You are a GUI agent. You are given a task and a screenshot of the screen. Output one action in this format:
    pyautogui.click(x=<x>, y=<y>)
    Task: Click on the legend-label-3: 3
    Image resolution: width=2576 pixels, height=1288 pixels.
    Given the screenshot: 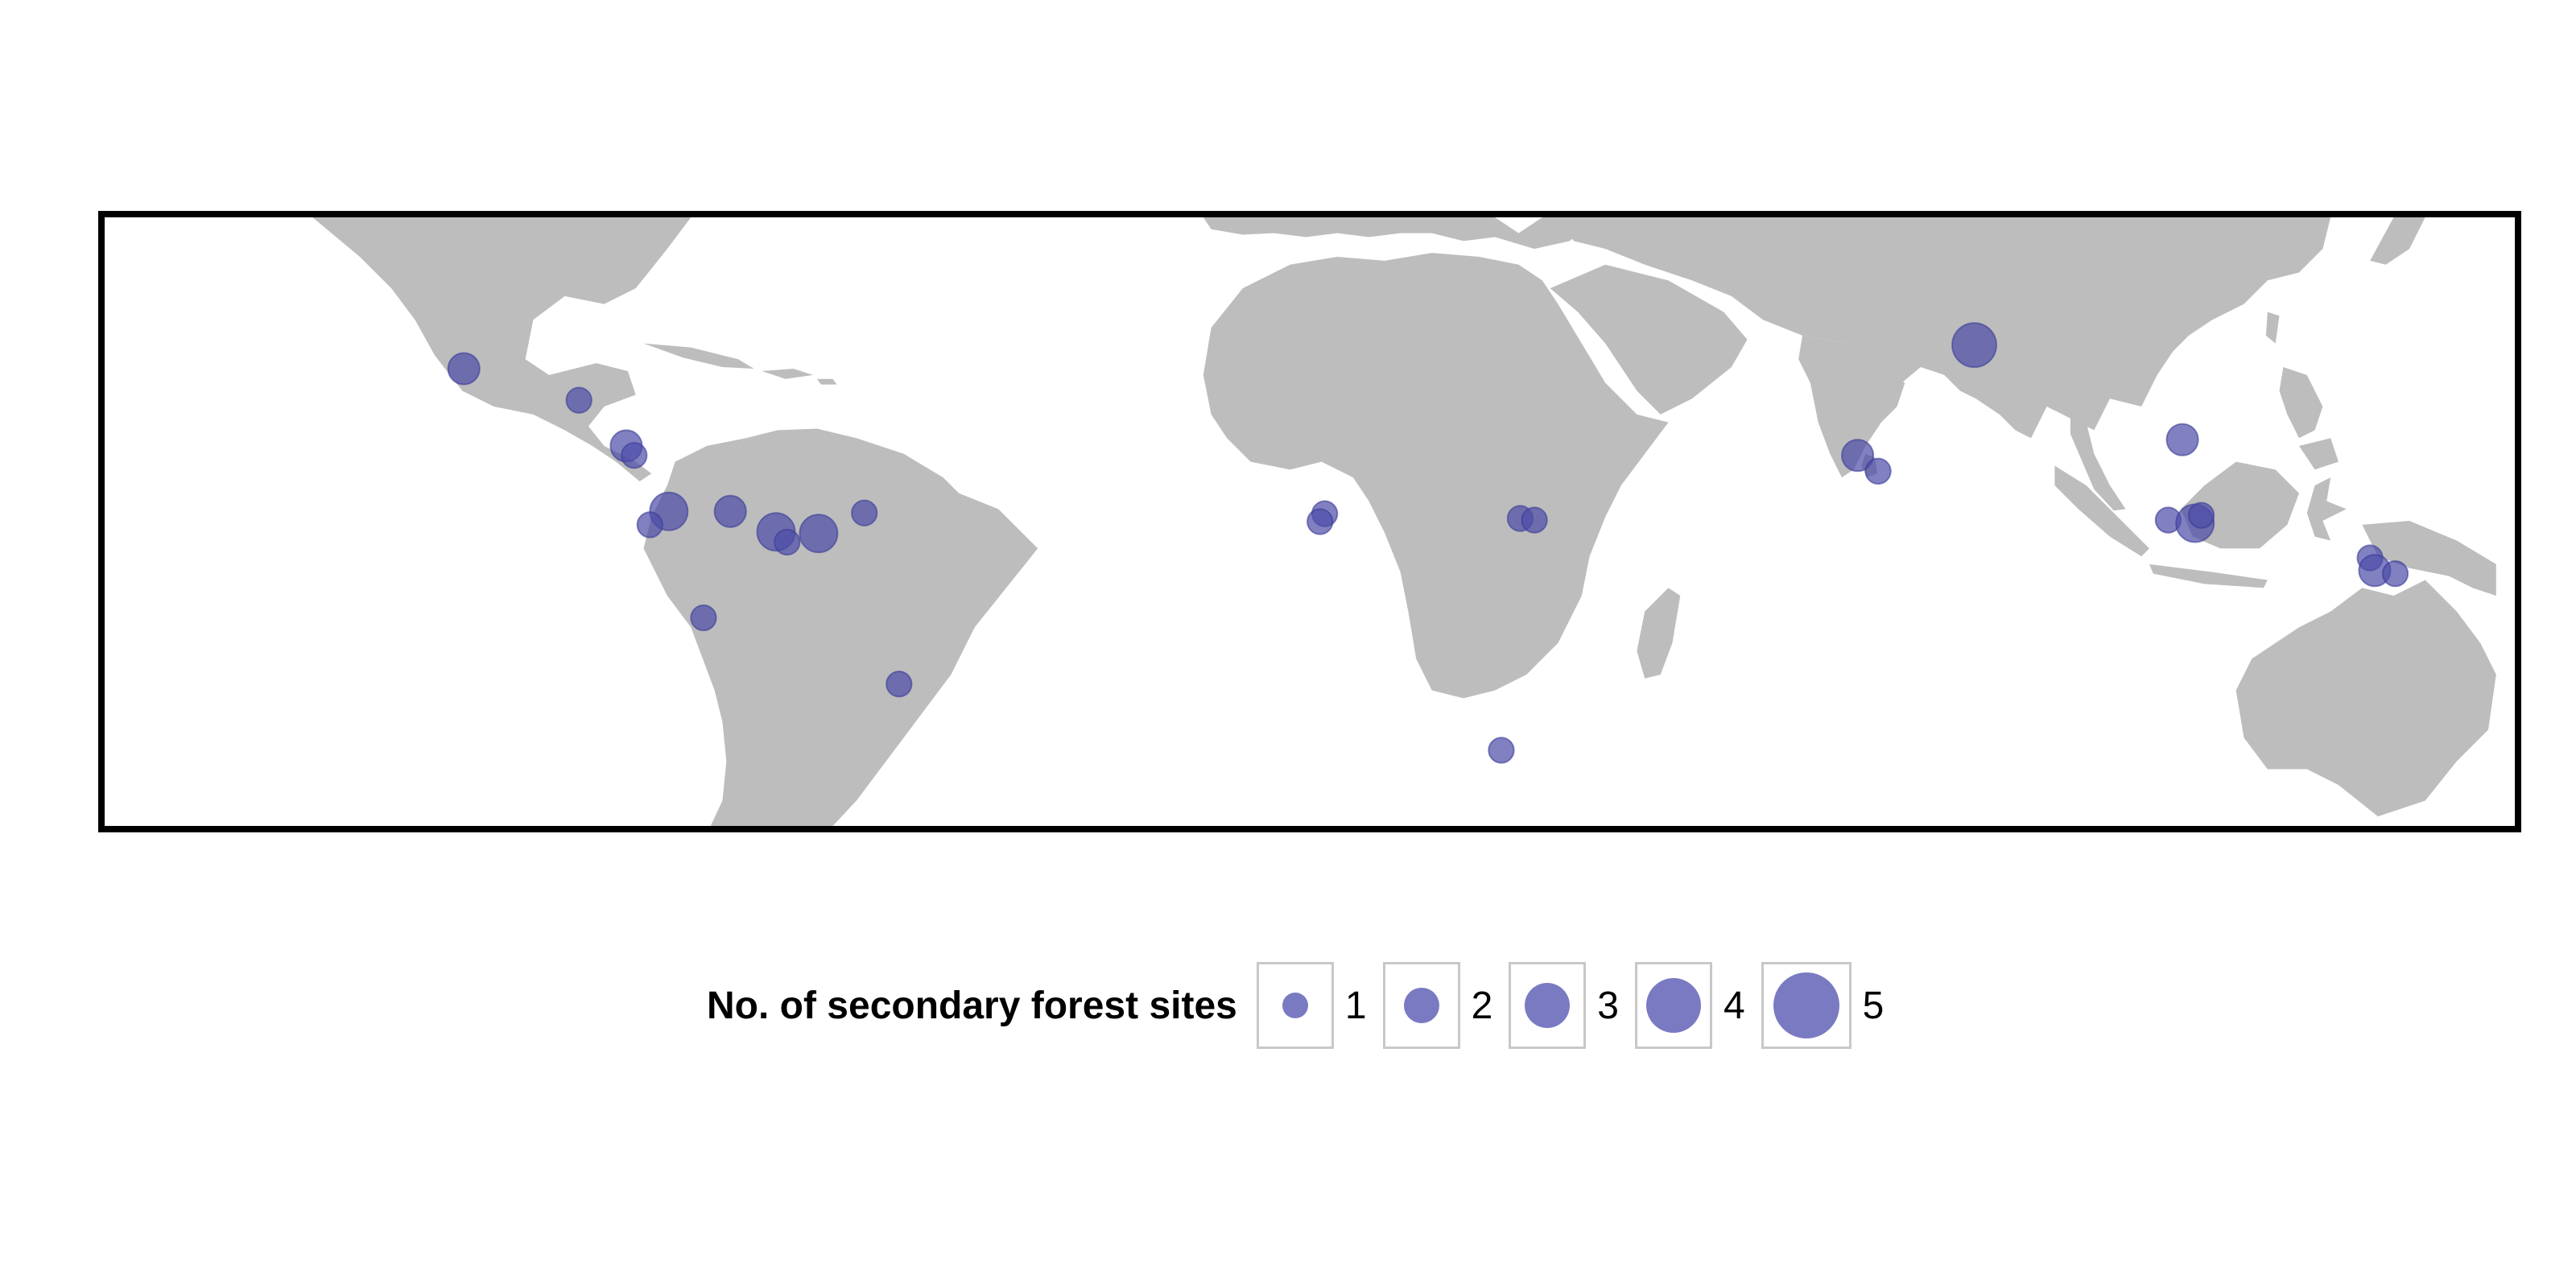 What is the action you would take?
    pyautogui.click(x=1608, y=1006)
    